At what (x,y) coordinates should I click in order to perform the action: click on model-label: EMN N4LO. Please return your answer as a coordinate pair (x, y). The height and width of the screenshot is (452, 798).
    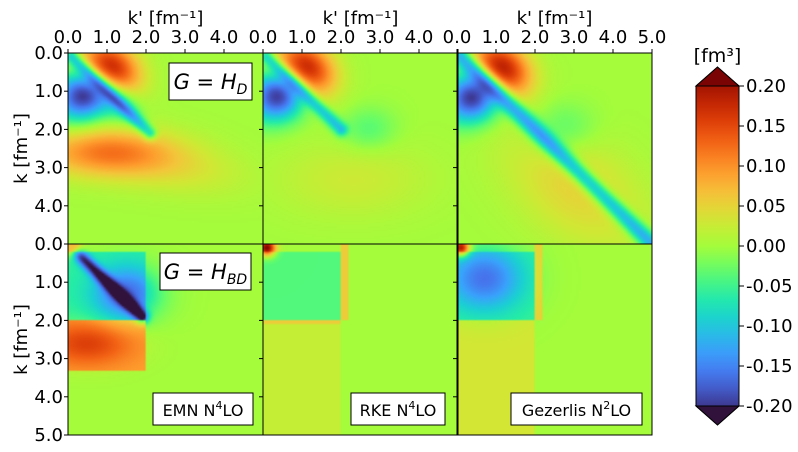
    Looking at the image, I should click on (203, 409).